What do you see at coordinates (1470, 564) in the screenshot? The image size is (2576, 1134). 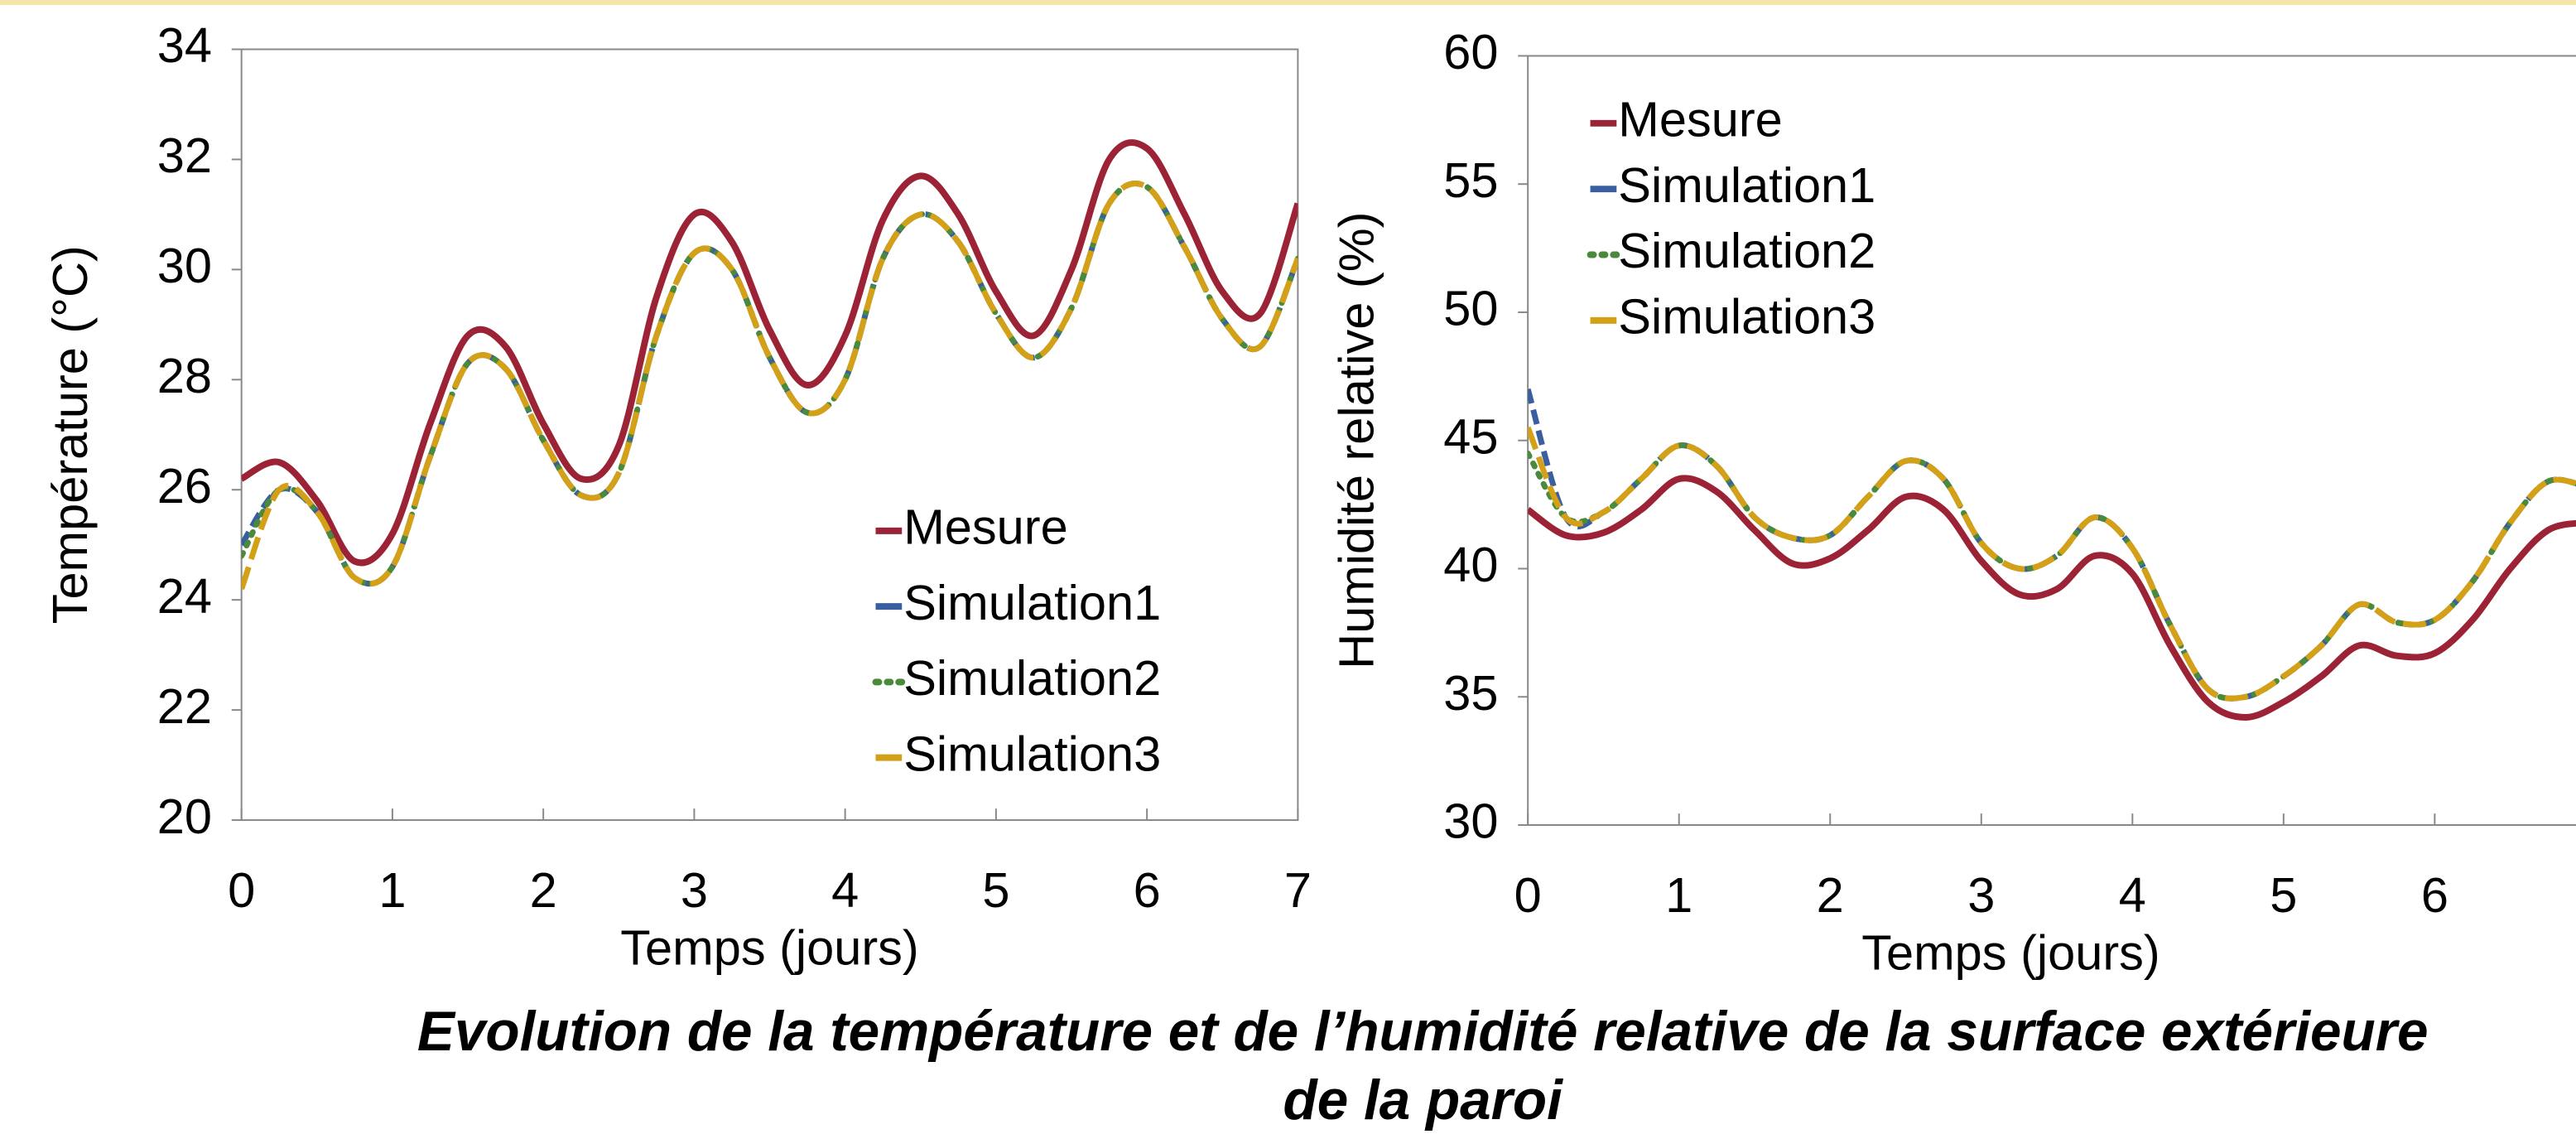 I see `y-tick-label: 40` at bounding box center [1470, 564].